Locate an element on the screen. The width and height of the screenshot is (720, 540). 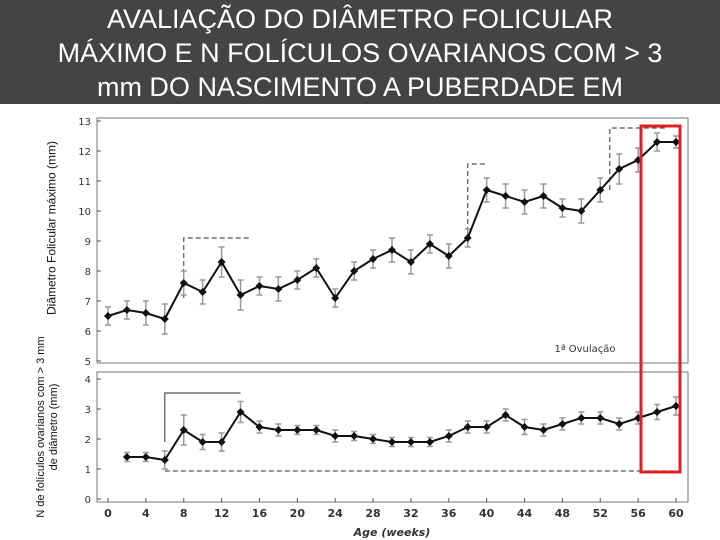
x-tick-label: 44 is located at coordinates (525, 513).